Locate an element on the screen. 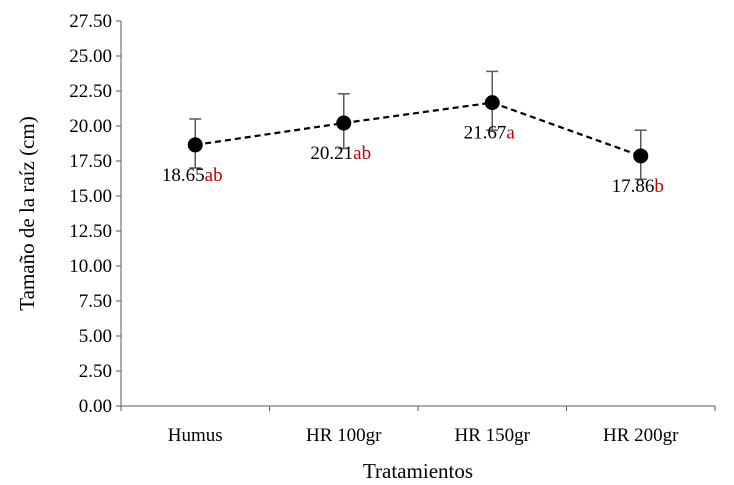  data-label: 21.67a is located at coordinates (490, 133).